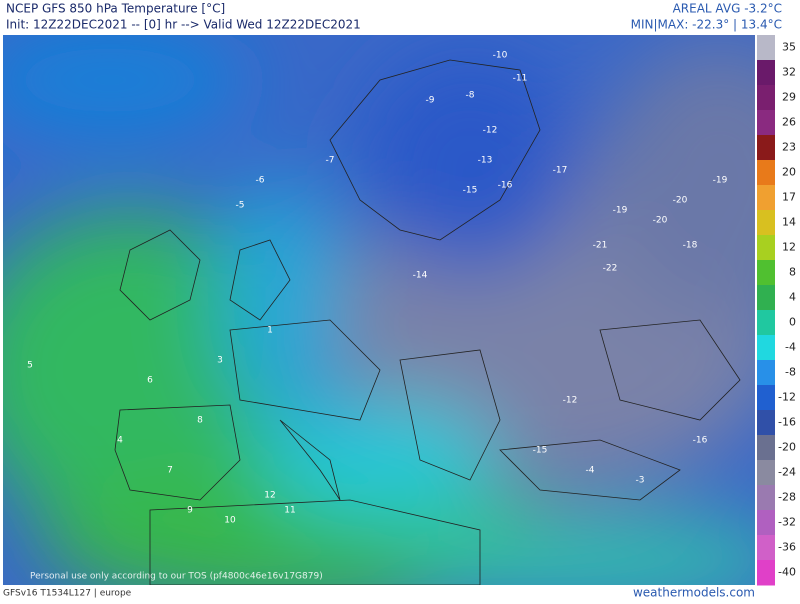 The width and height of the screenshot is (800, 604). I want to click on temperature-label: -4, so click(590, 471).